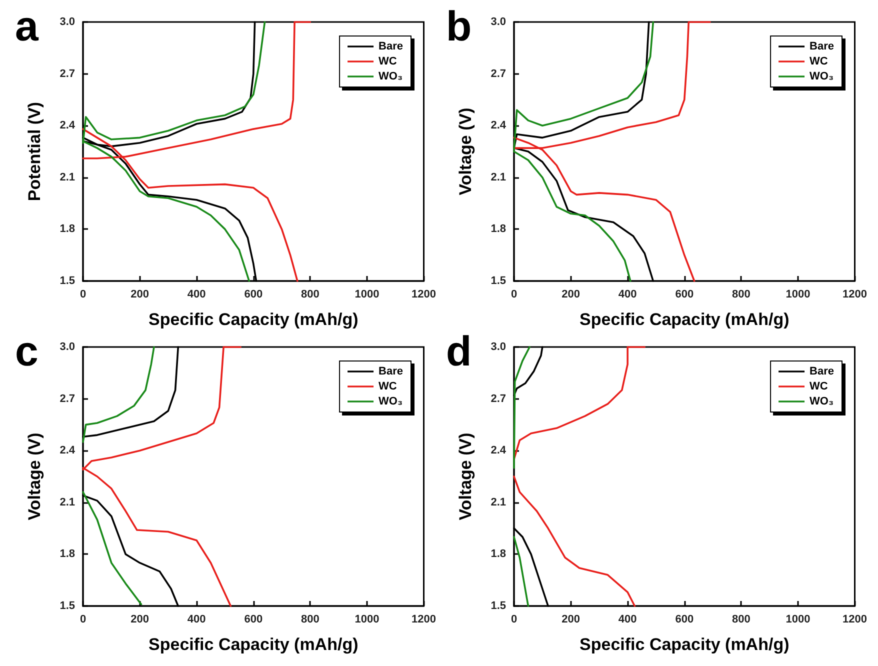 Image resolution: width=878 pixels, height=666 pixels. I want to click on y-axis-title: Potential (V), so click(34, 152).